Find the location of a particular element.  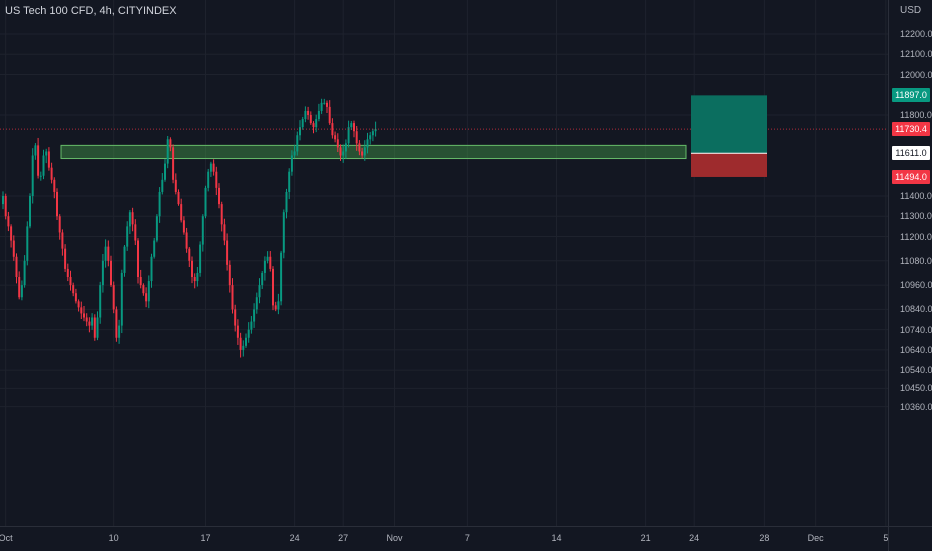

time-tick-label: 14 is located at coordinates (556, 538).